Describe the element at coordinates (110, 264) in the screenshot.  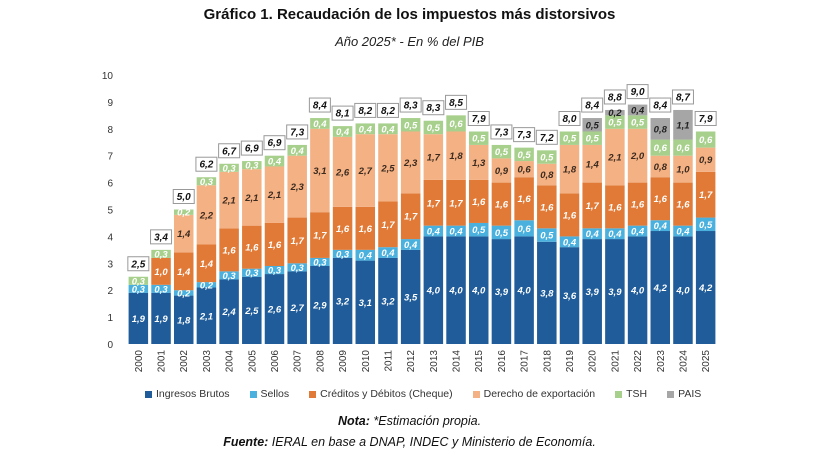
I see `y-tick-label: 3` at that location.